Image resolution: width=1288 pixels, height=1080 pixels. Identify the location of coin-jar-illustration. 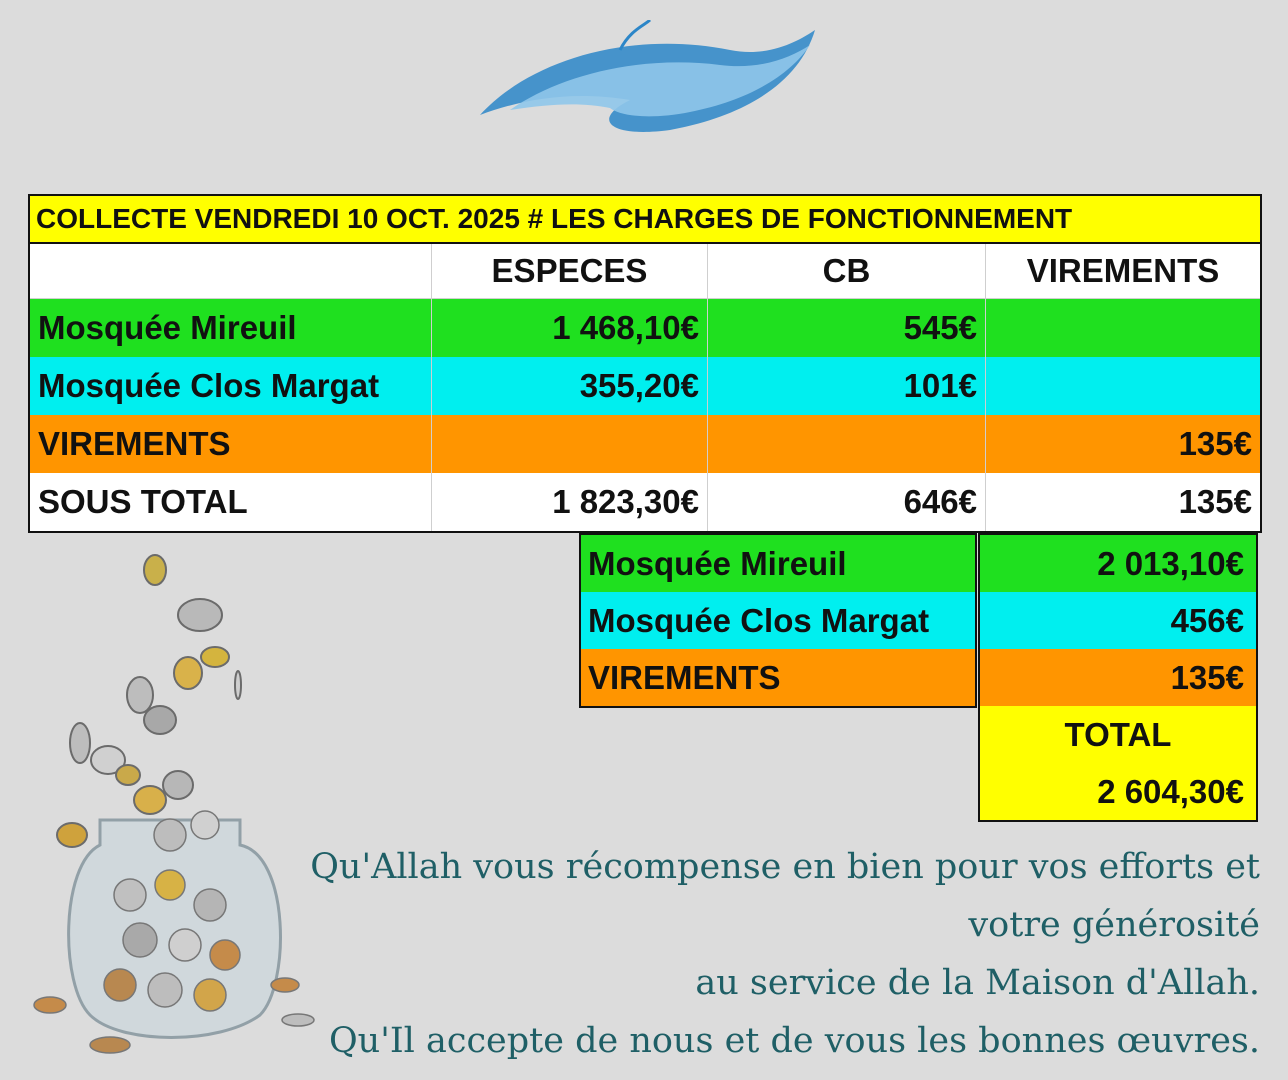
(170, 805).